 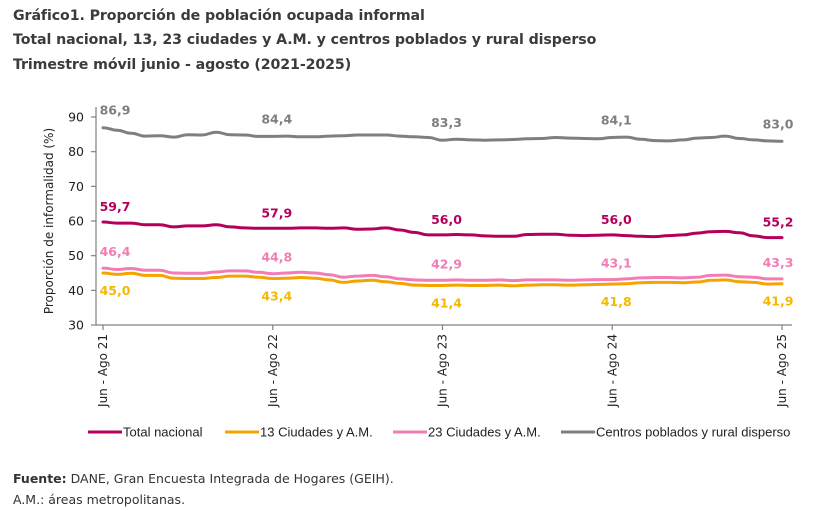 What do you see at coordinates (612, 371) in the screenshot?
I see `x-tick-label: Jun - Ago 24` at bounding box center [612, 371].